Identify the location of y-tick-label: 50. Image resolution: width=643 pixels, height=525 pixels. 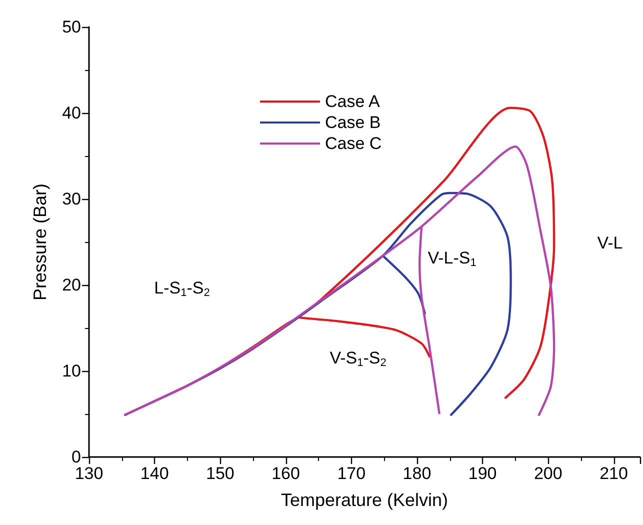
(71, 27).